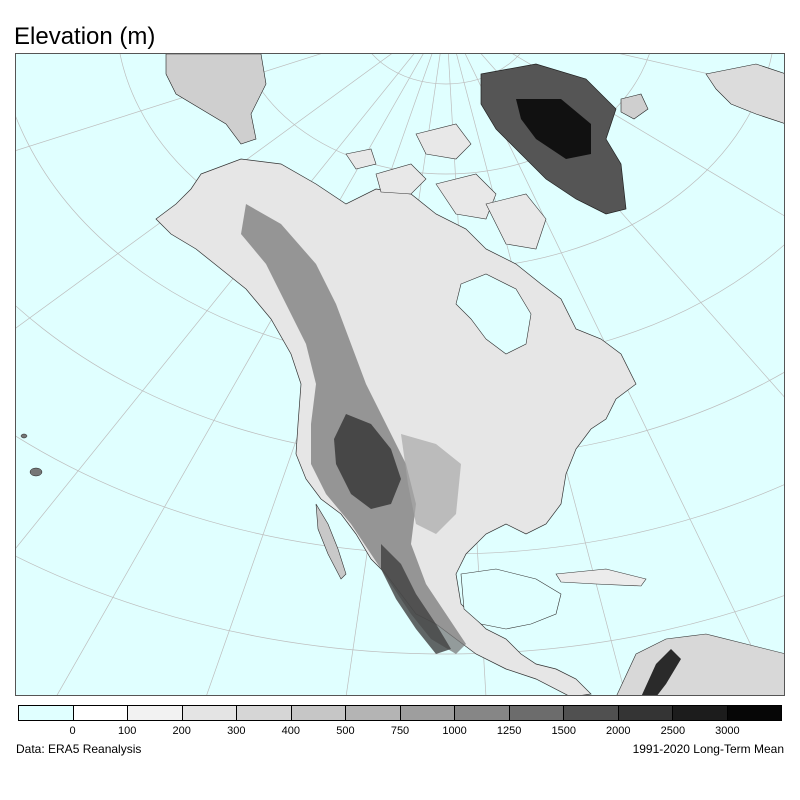 The width and height of the screenshot is (800, 800). What do you see at coordinates (511, 599) in the screenshot?
I see `gulf-of-mexico` at bounding box center [511, 599].